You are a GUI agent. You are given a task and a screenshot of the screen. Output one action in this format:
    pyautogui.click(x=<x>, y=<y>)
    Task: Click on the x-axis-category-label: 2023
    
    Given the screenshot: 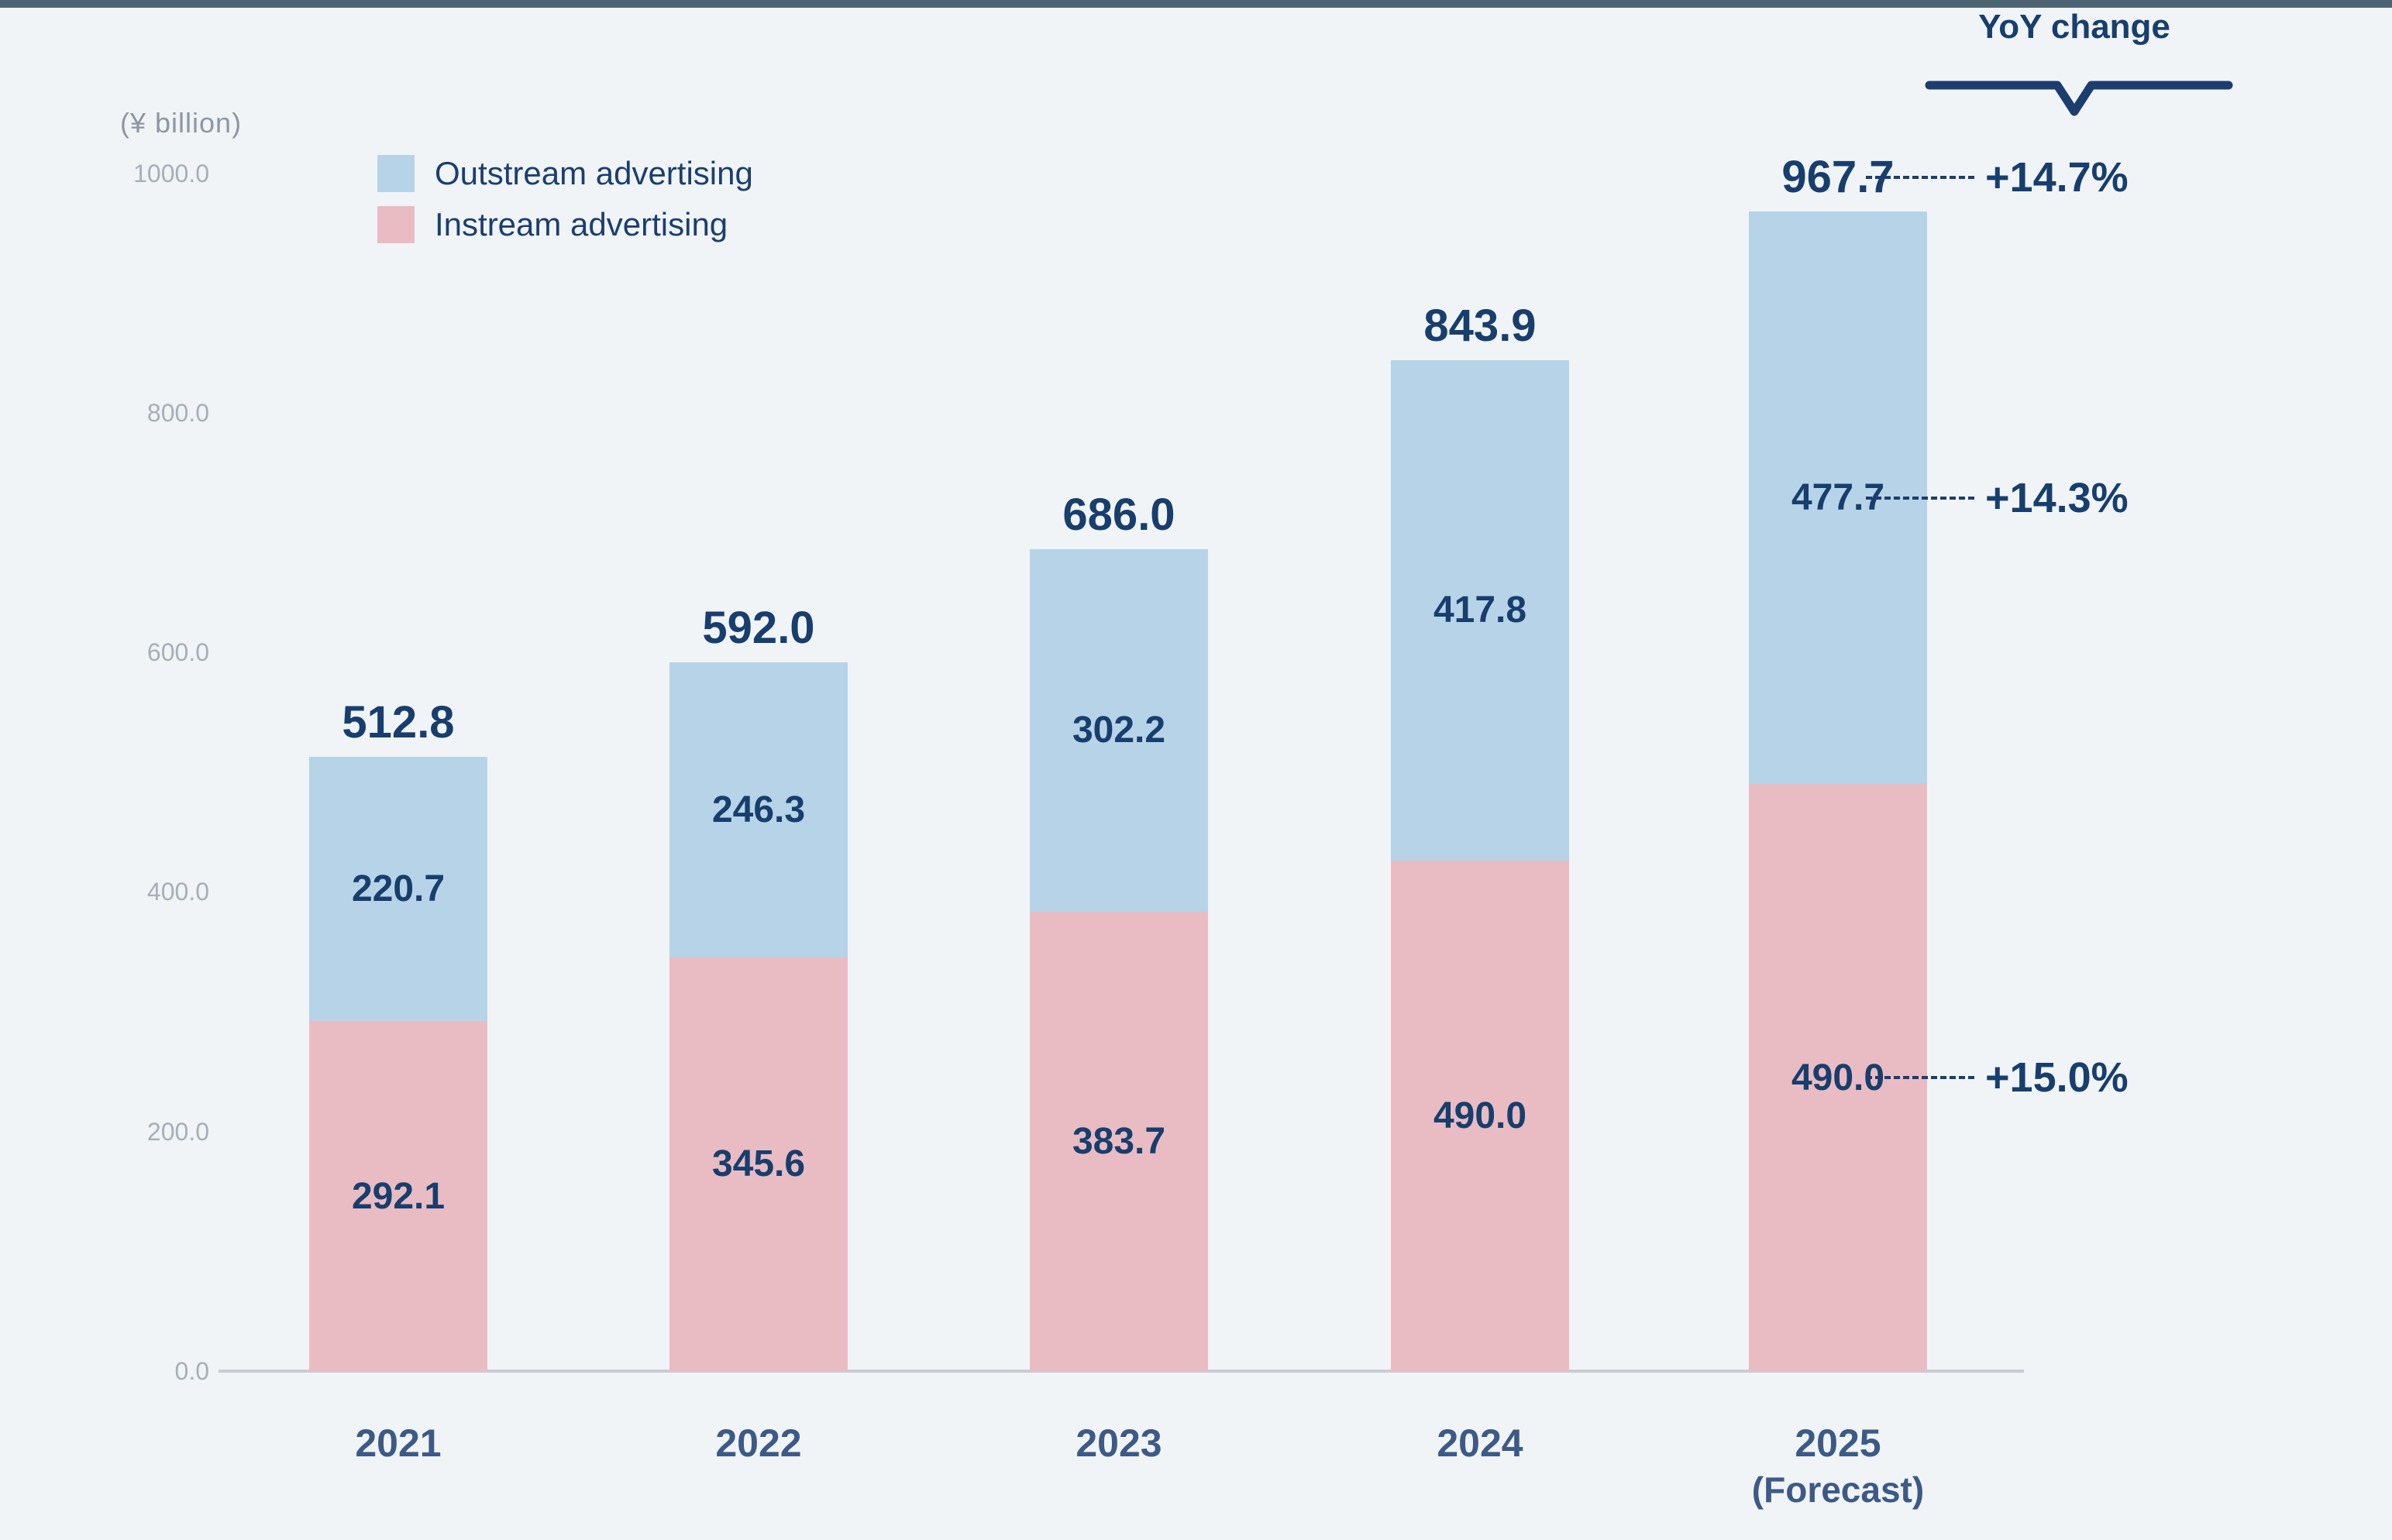 What is the action you would take?
    pyautogui.click(x=1119, y=1443)
    